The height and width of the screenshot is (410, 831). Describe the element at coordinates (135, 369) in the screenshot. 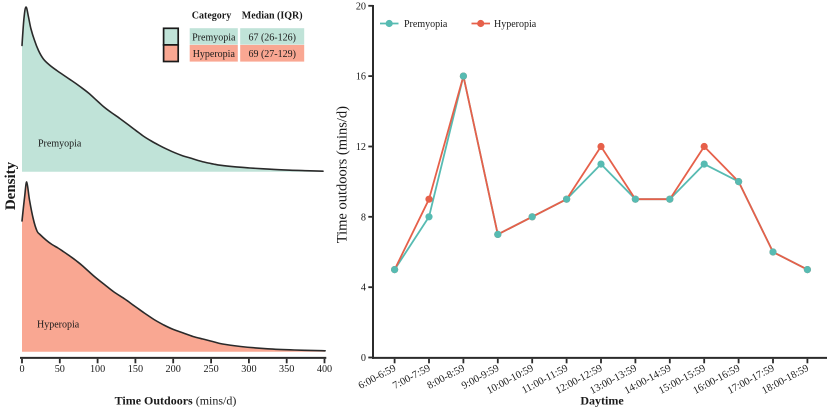

I see `svg-text: 150` at that location.